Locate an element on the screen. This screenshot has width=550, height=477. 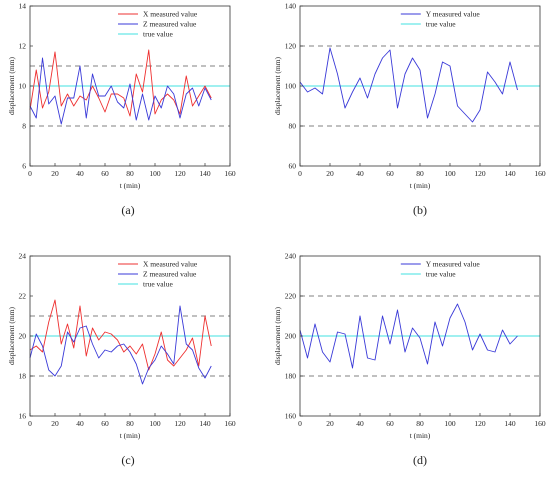
y-tick-label: 12 is located at coordinates (23, 46).